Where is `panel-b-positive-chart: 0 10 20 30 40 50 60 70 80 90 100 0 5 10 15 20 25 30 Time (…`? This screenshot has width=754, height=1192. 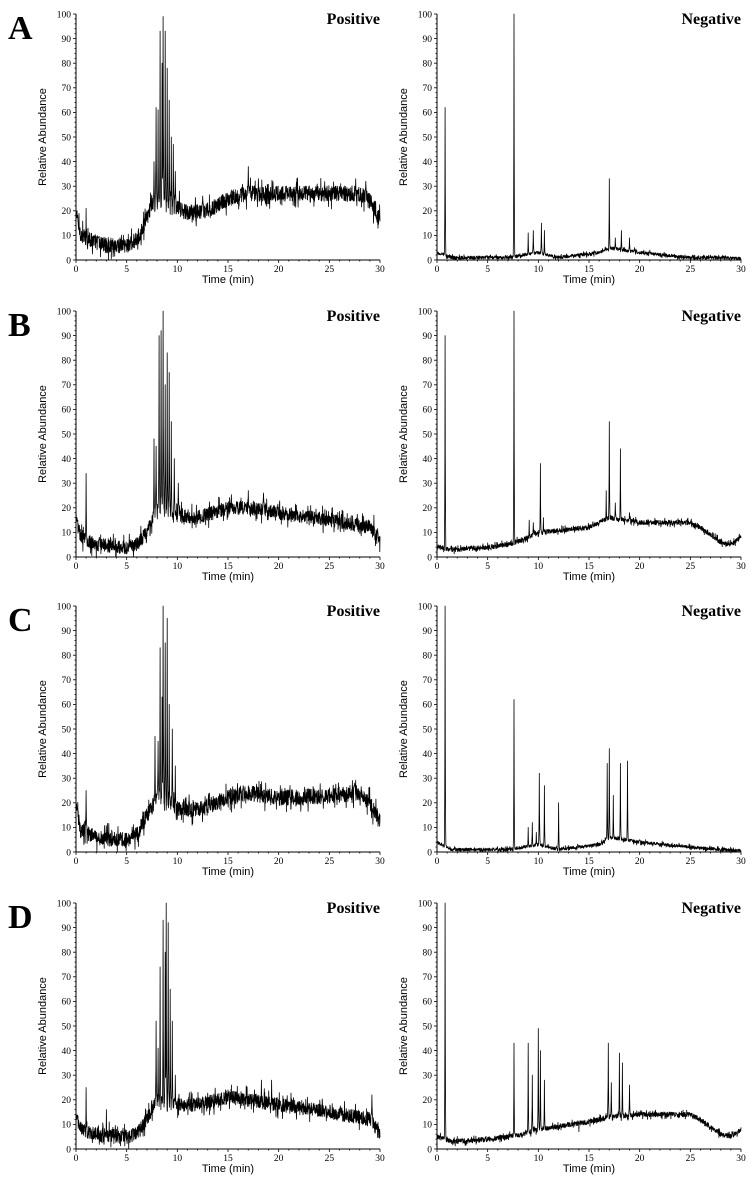 panel-b-positive-chart: 0 10 20 30 40 50 60 70 80 90 100 0 5 10 15 20 25 30 Time (… is located at coordinates (196, 445).